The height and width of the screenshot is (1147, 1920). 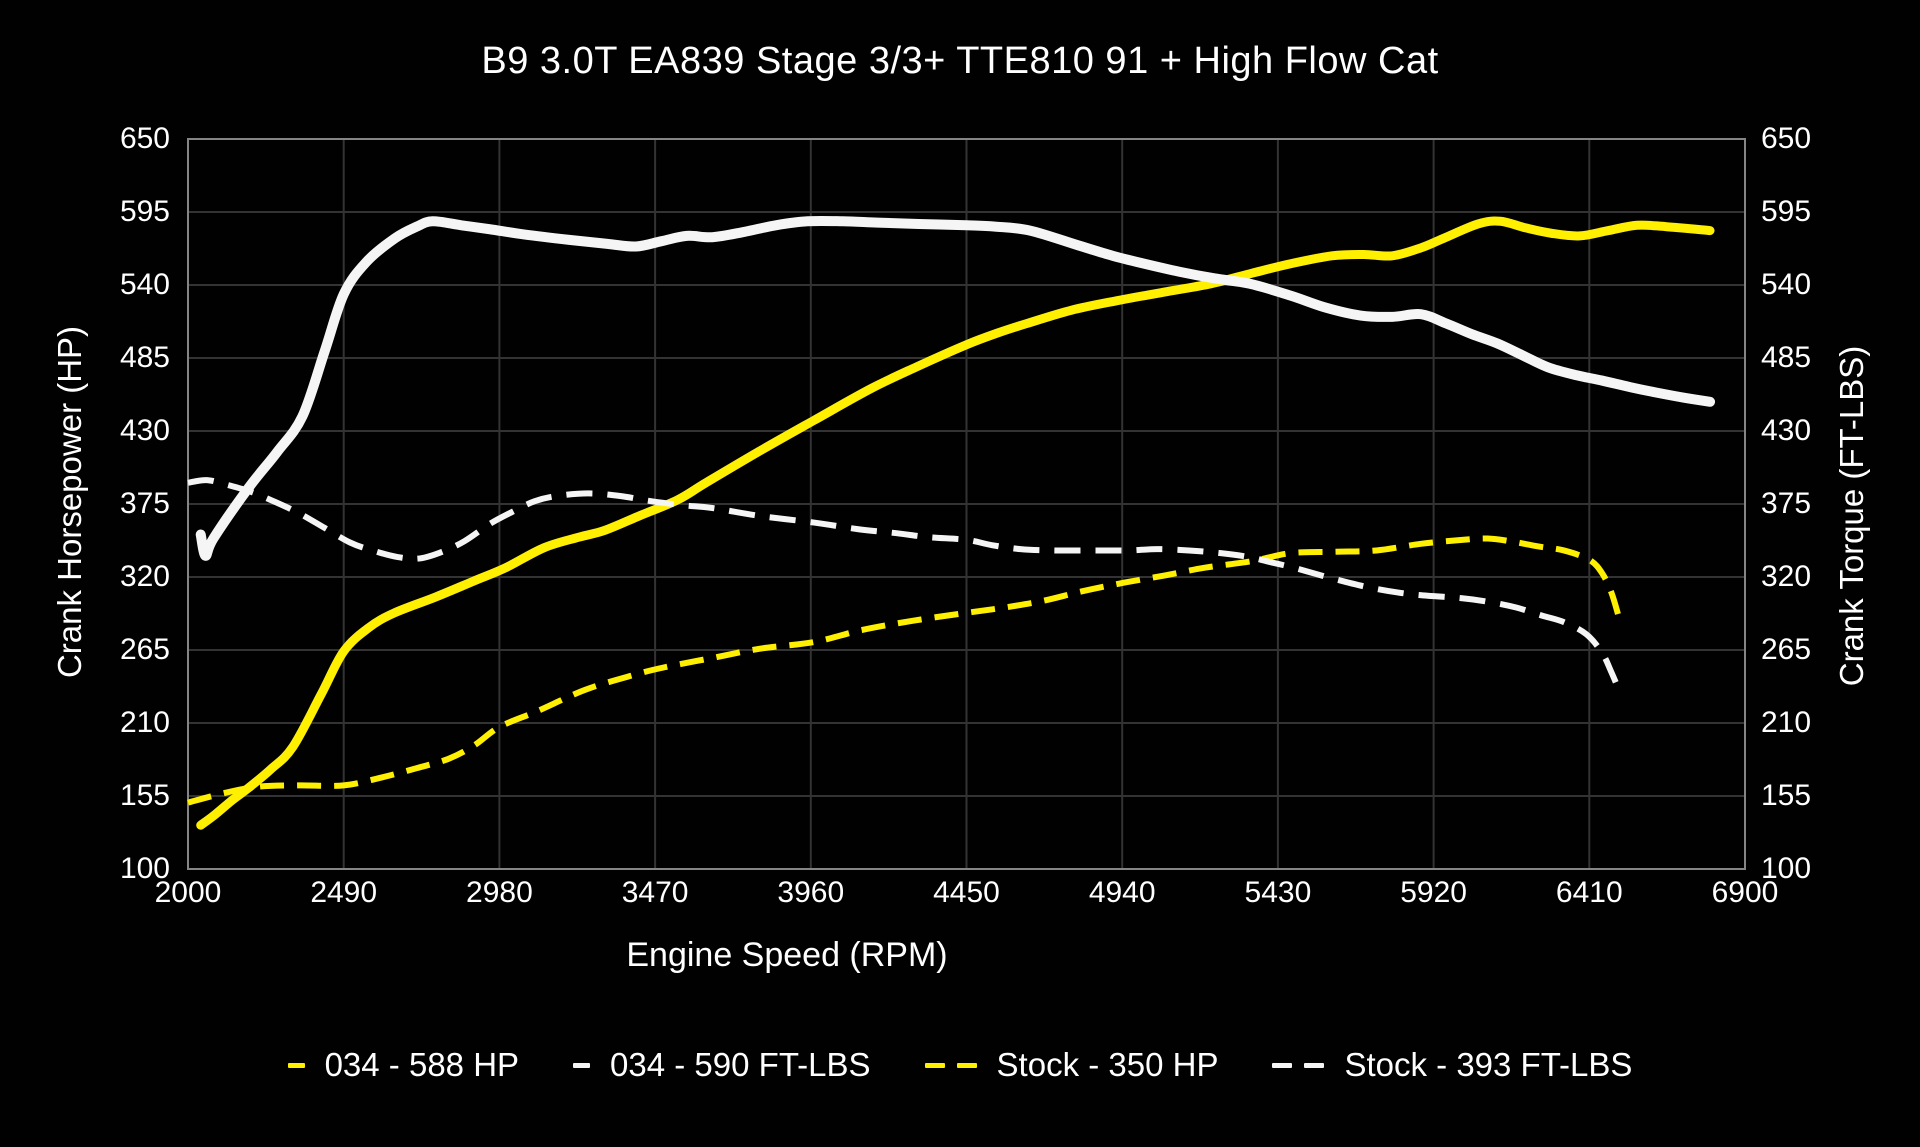 I want to click on x-tick-label: 2000, so click(x=188, y=892).